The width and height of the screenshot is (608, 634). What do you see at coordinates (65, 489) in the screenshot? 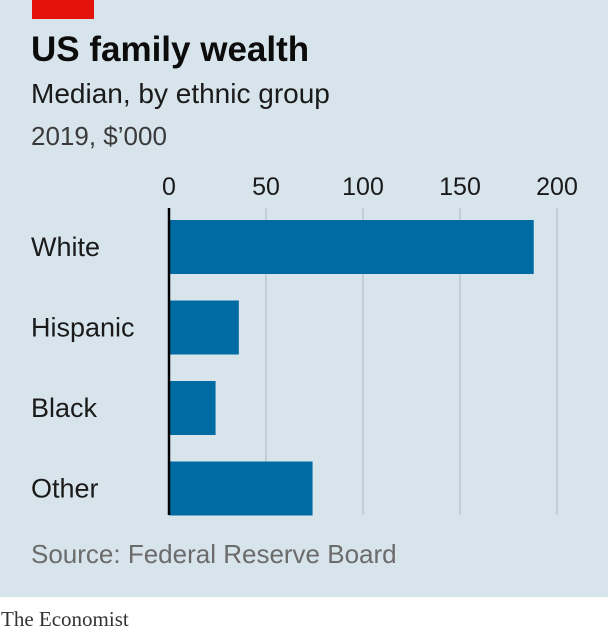
I see `category-label: Other` at bounding box center [65, 489].